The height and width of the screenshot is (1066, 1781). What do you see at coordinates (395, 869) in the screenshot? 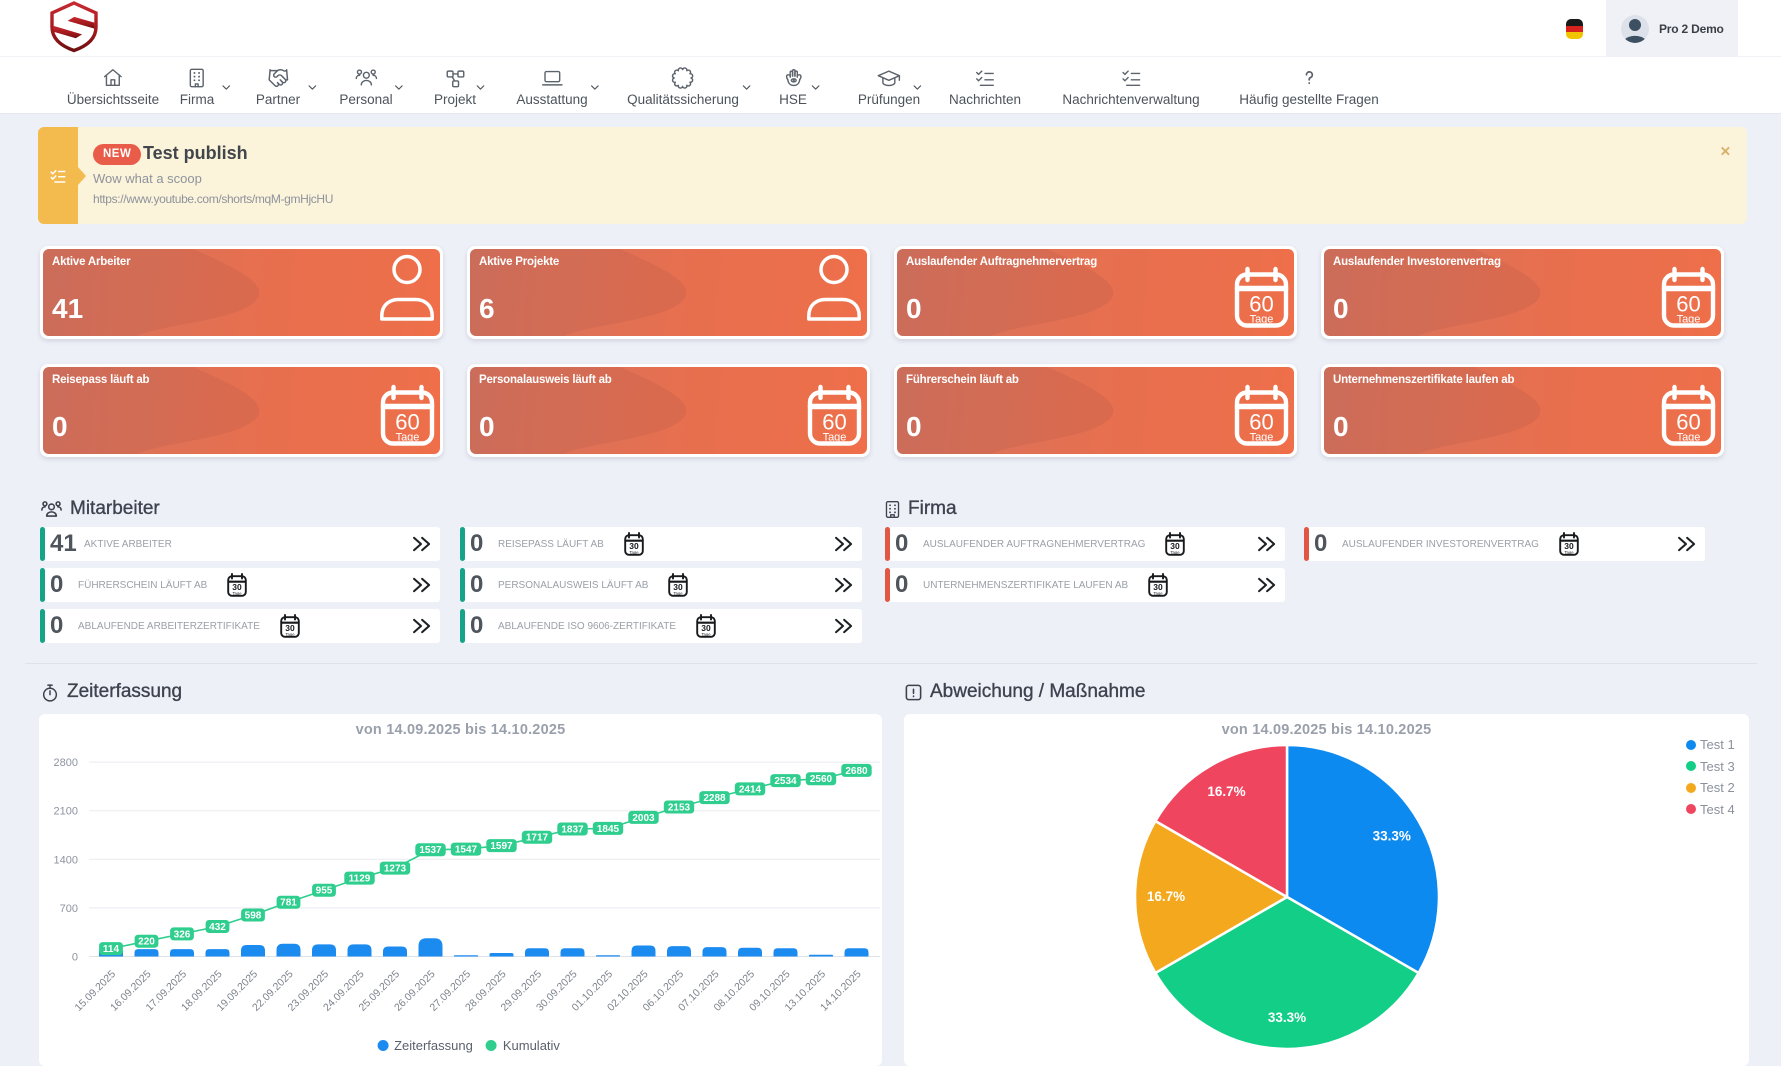
I see `svg-text: 1273` at bounding box center [395, 869].